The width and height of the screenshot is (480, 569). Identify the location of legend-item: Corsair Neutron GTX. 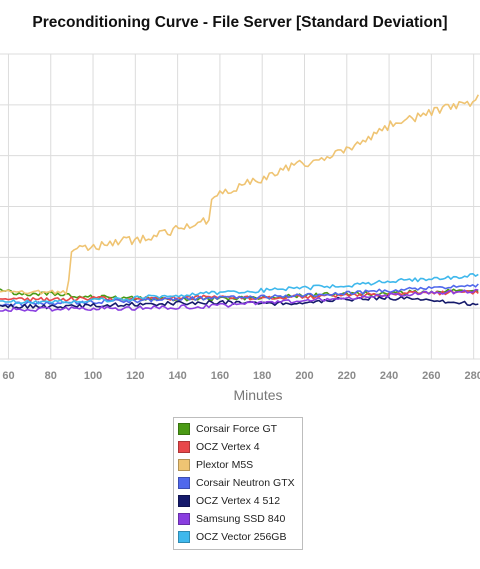
(238, 483).